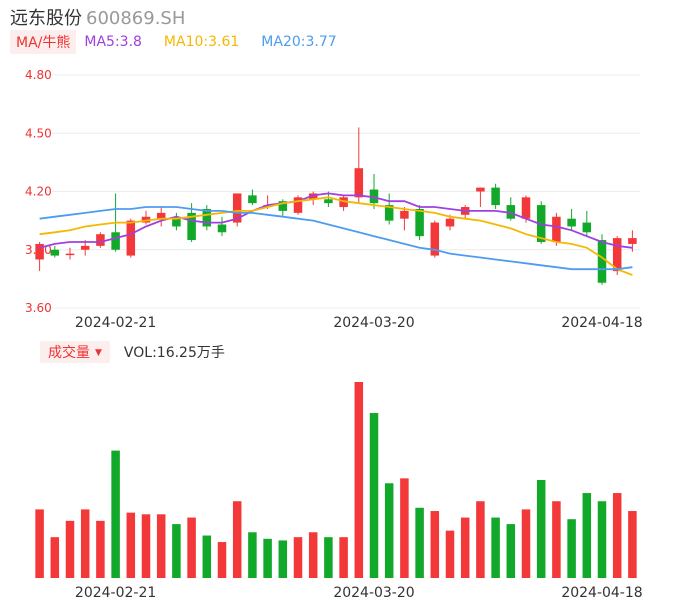 Image resolution: width=686 pixels, height=606 pixels. What do you see at coordinates (336, 220) in the screenshot?
I see `ma5-line` at bounding box center [336, 220].